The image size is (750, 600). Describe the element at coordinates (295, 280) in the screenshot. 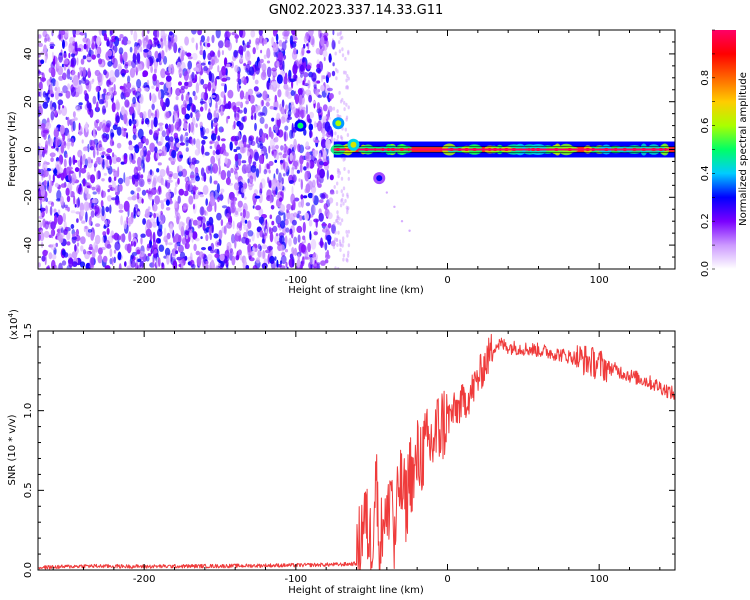

I see `x-tick-label: -100` at that location.